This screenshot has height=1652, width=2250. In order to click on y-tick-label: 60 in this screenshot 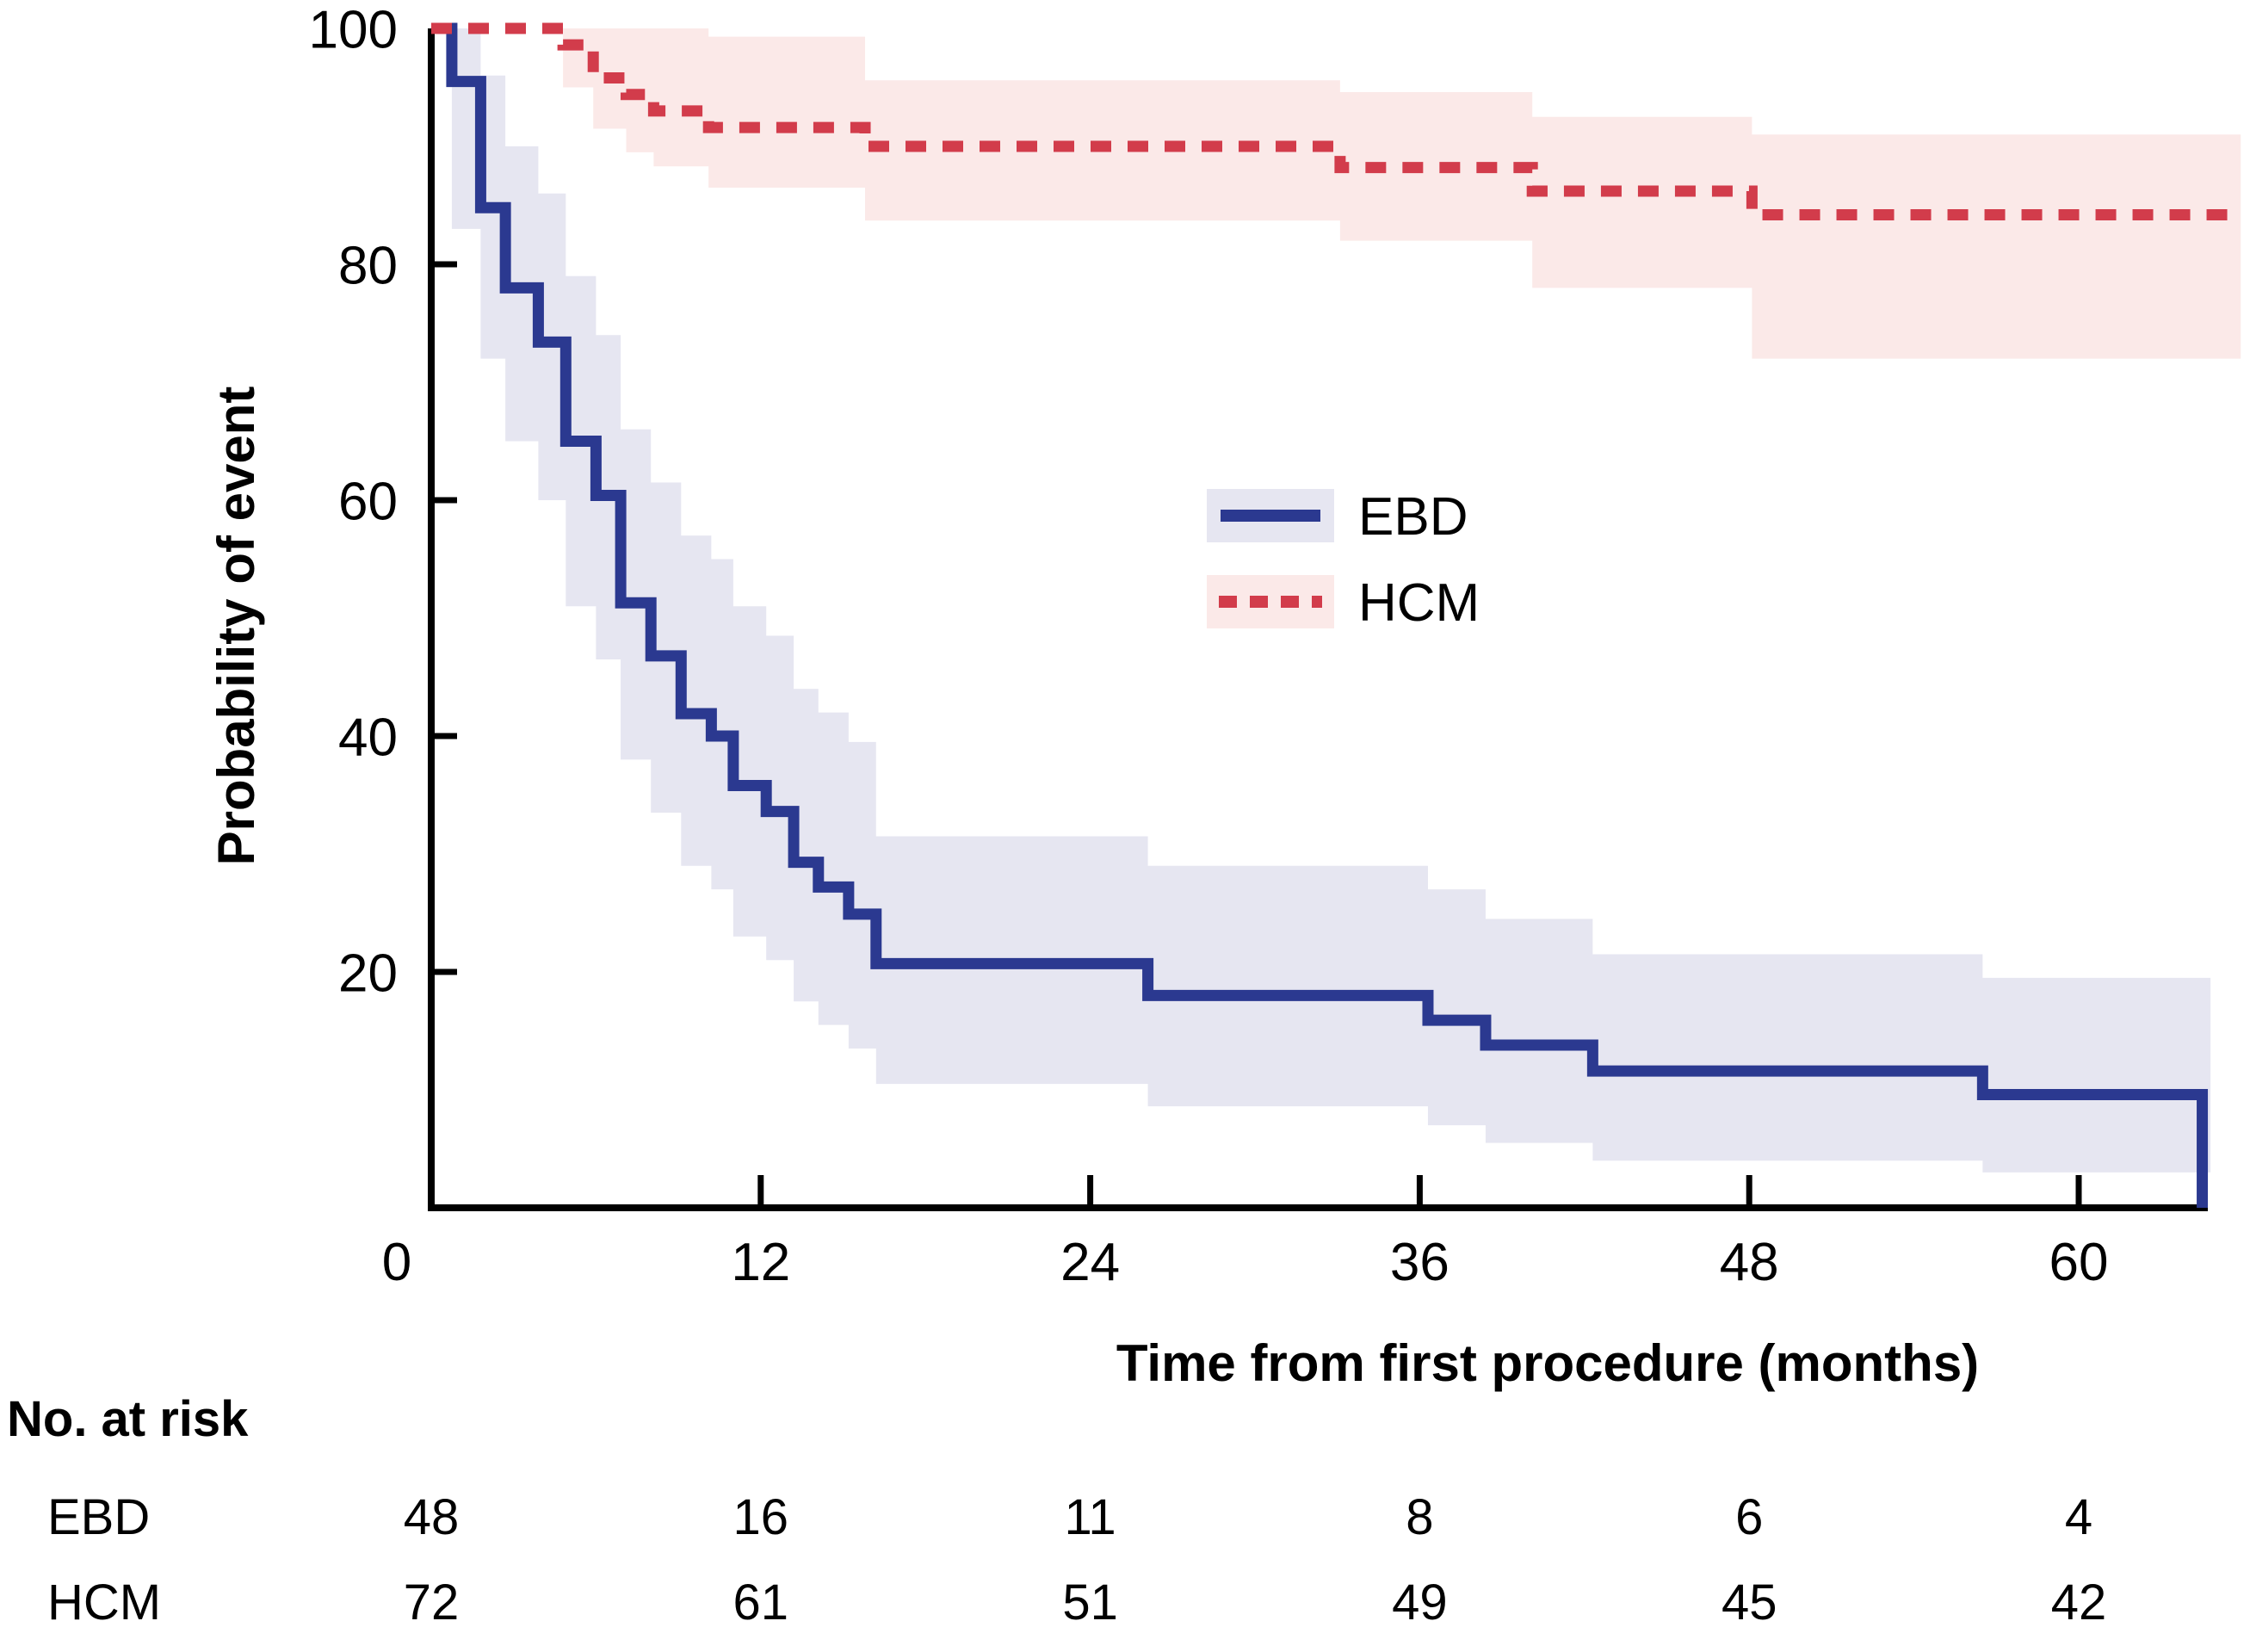, I will do `click(368, 501)`.